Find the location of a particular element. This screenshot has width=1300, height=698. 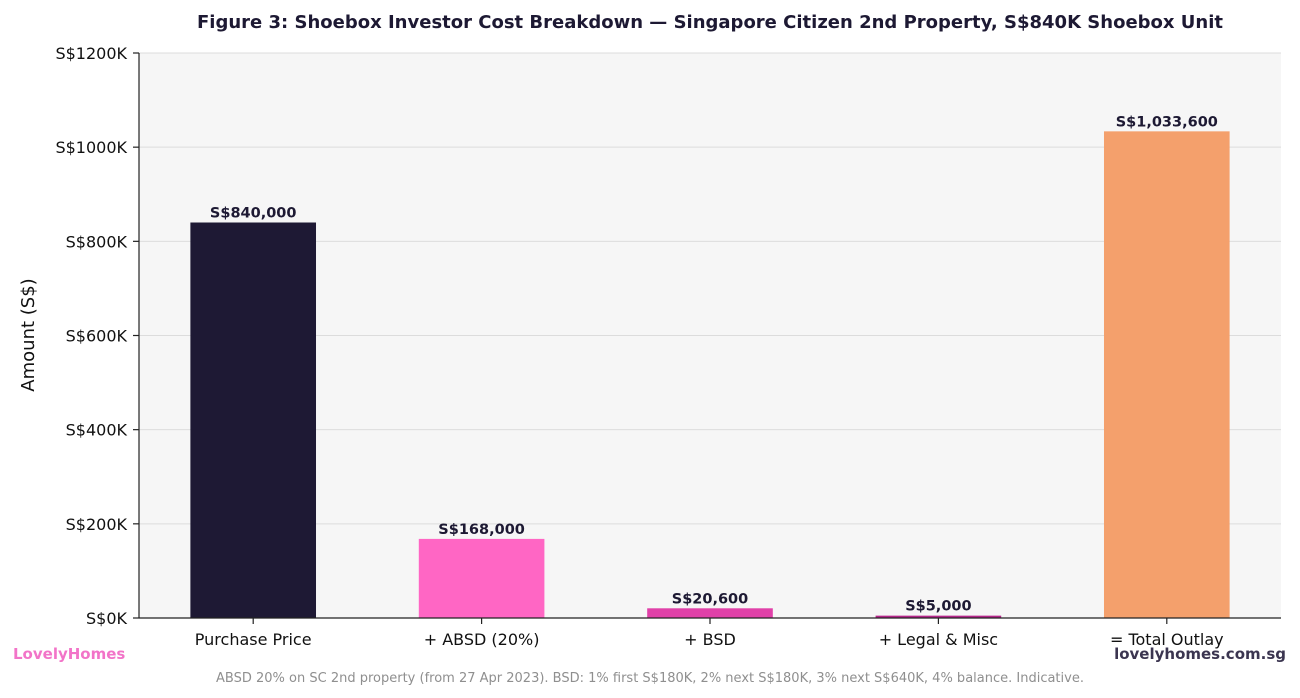

bar-value-label: S$168,000 is located at coordinates (481, 530).